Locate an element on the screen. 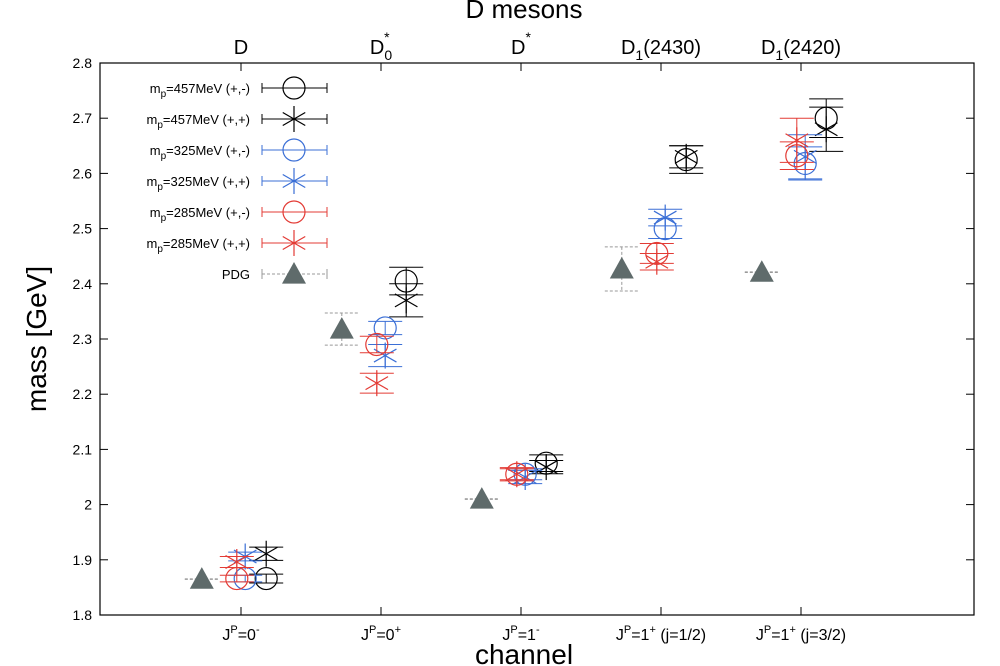 Image resolution: width=1000 pixels, height=666 pixels. top-label-sub: 0 is located at coordinates (388, 55).